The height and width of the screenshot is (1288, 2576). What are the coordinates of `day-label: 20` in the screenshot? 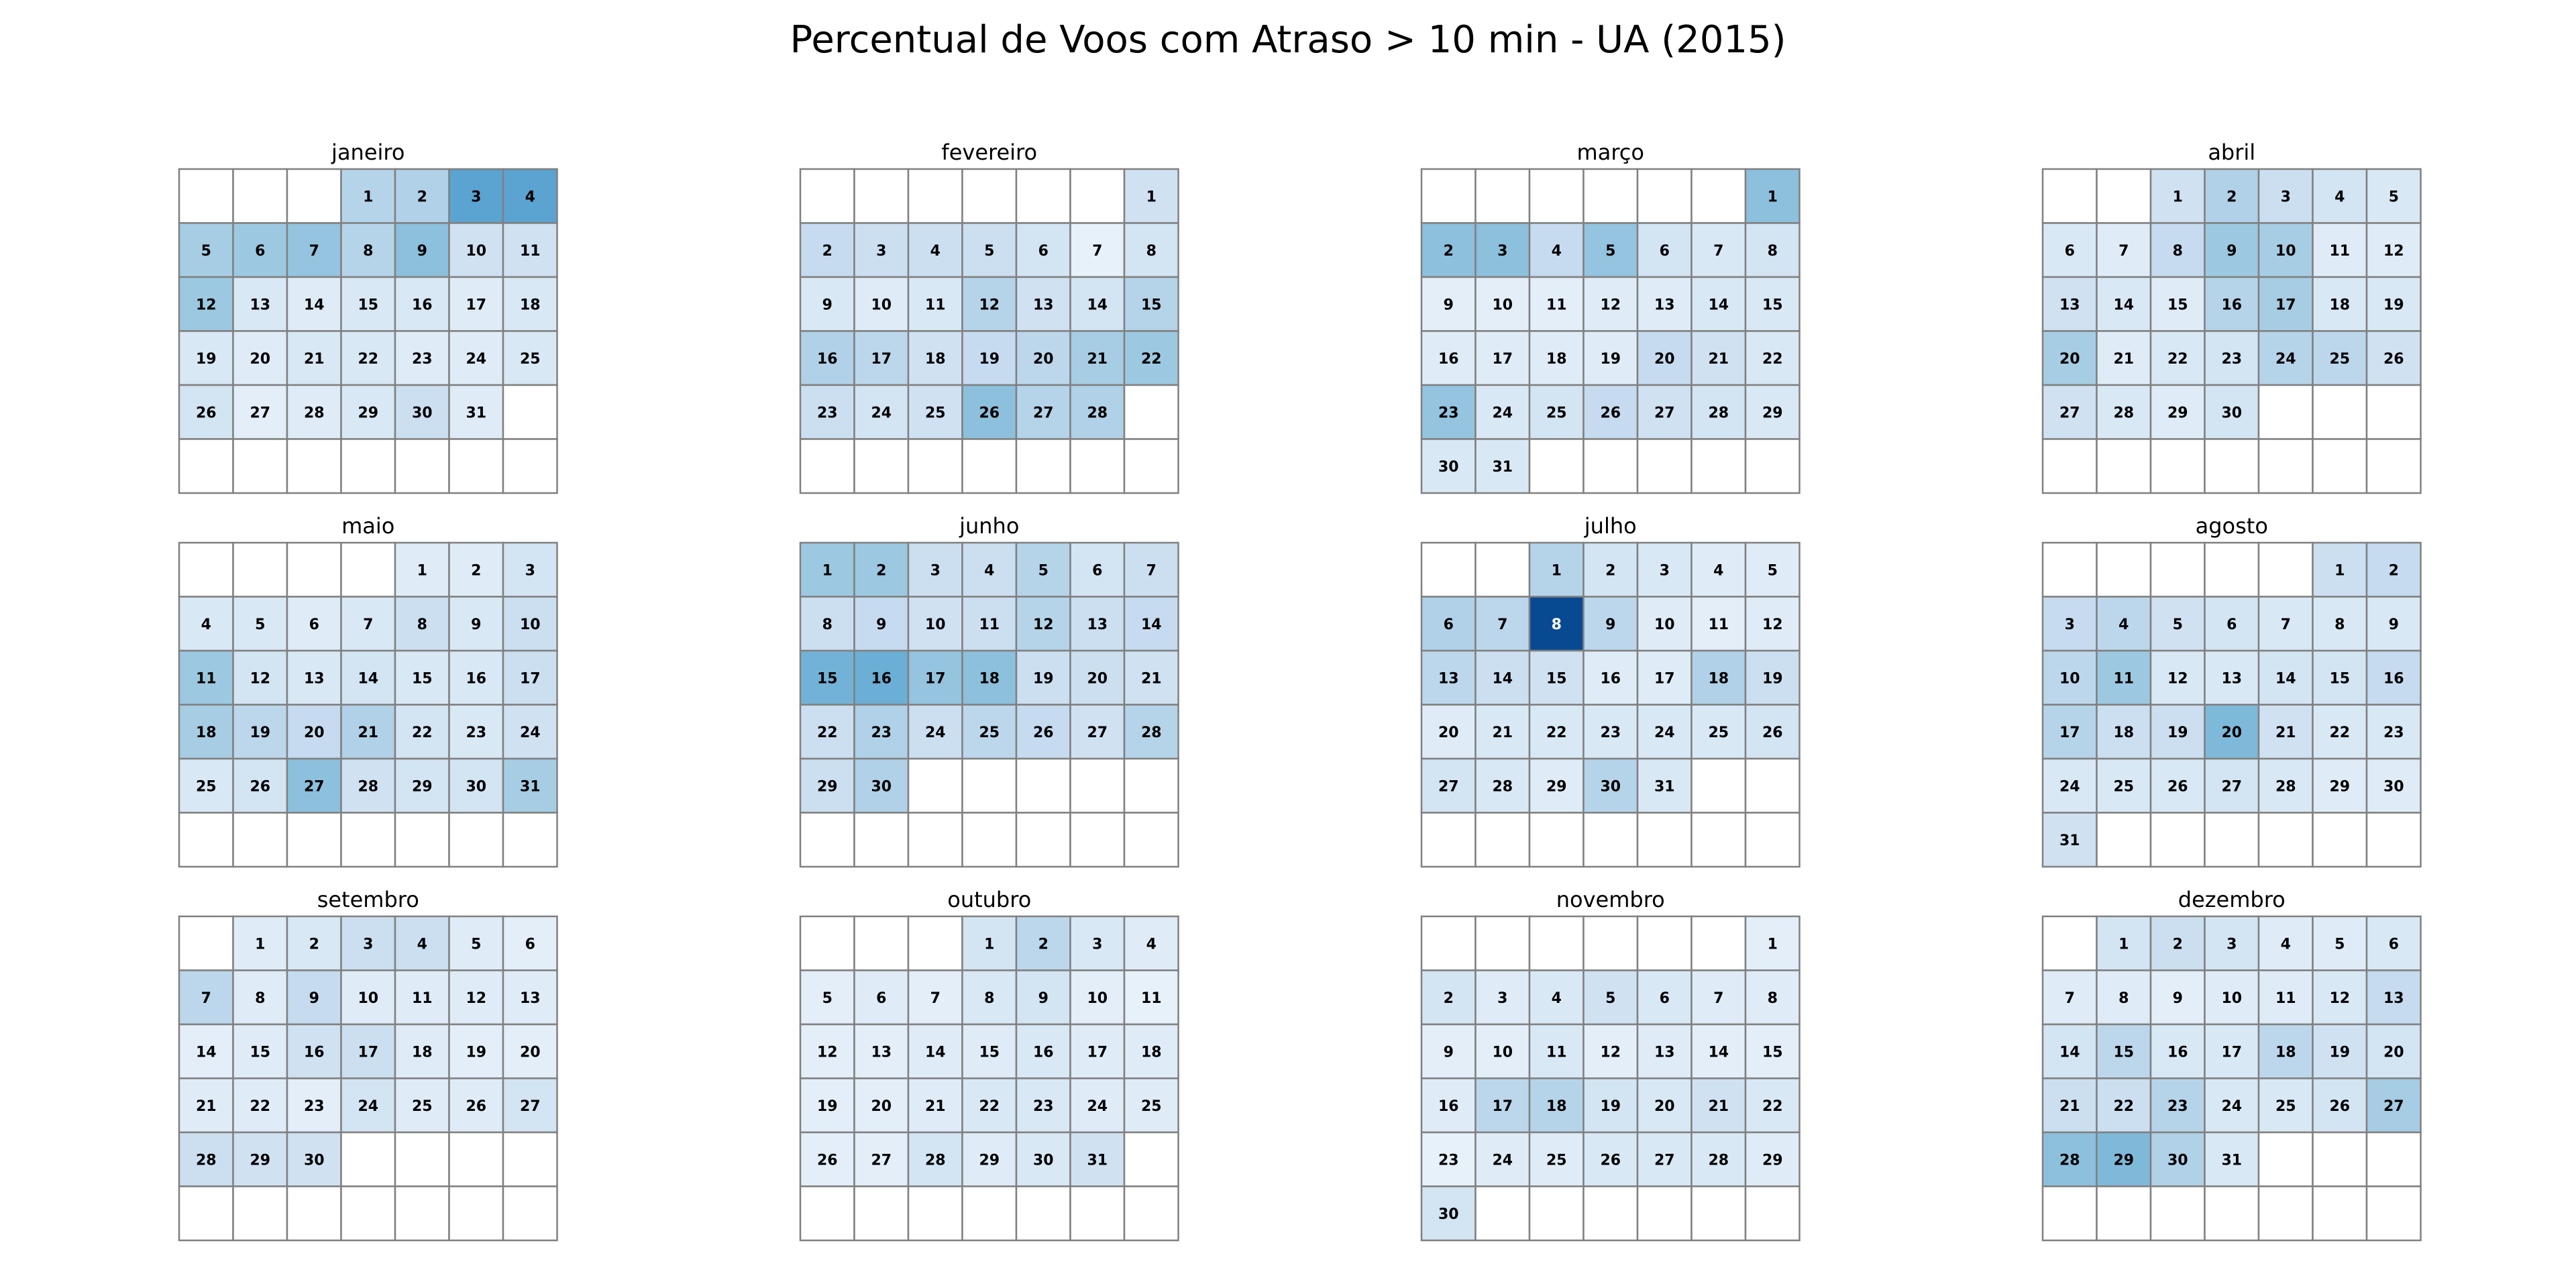 It's located at (1097, 678).